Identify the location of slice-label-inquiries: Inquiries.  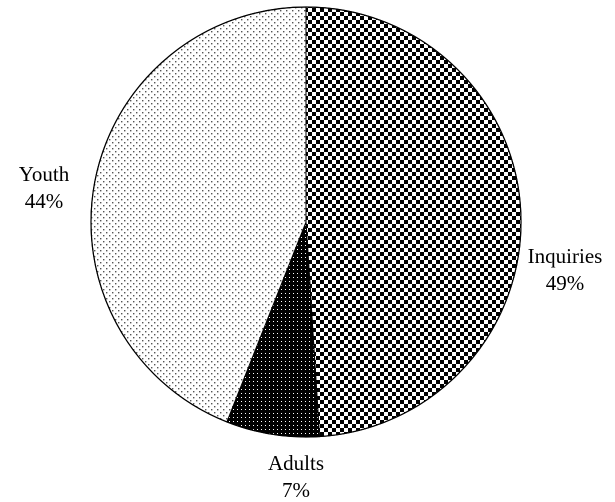
(565, 256).